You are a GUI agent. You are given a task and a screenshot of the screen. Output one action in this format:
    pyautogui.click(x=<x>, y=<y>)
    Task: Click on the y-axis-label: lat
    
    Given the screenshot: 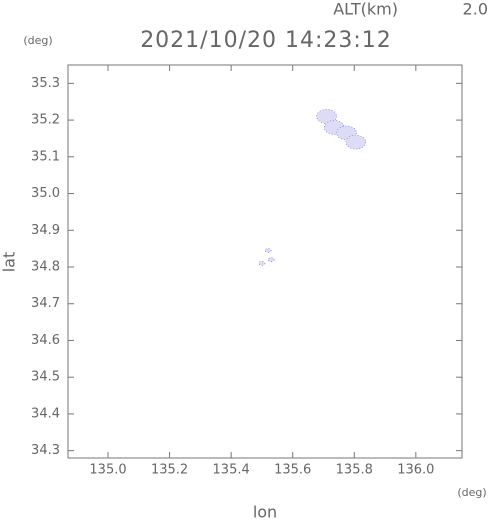 What is the action you would take?
    pyautogui.click(x=9, y=262)
    